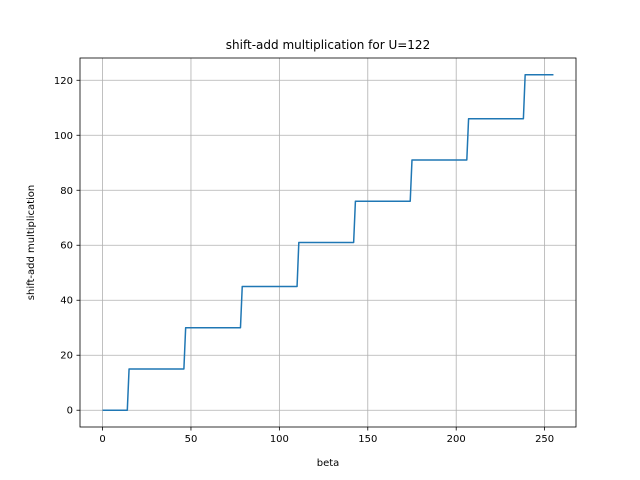 The image size is (640, 480). Describe the element at coordinates (70, 411) in the screenshot. I see `y-tick-label: 0` at that location.